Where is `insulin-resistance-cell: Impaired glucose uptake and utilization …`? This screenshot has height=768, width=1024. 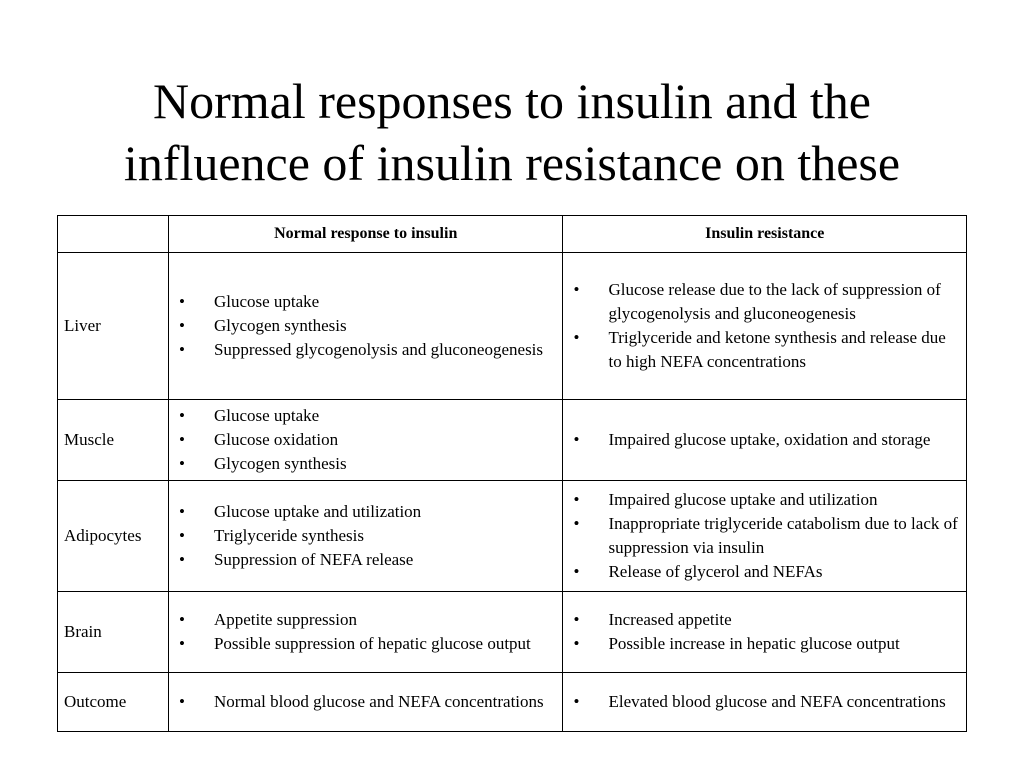
insulin-resistance-cell: Impaired glucose uptake and utilization … is located at coordinates (764, 536).